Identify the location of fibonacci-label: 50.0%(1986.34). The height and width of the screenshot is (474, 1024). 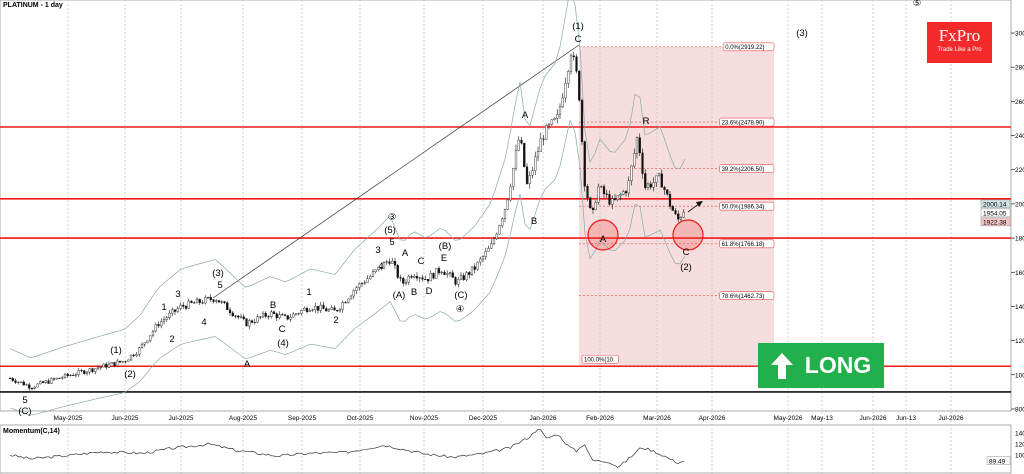
(743, 207).